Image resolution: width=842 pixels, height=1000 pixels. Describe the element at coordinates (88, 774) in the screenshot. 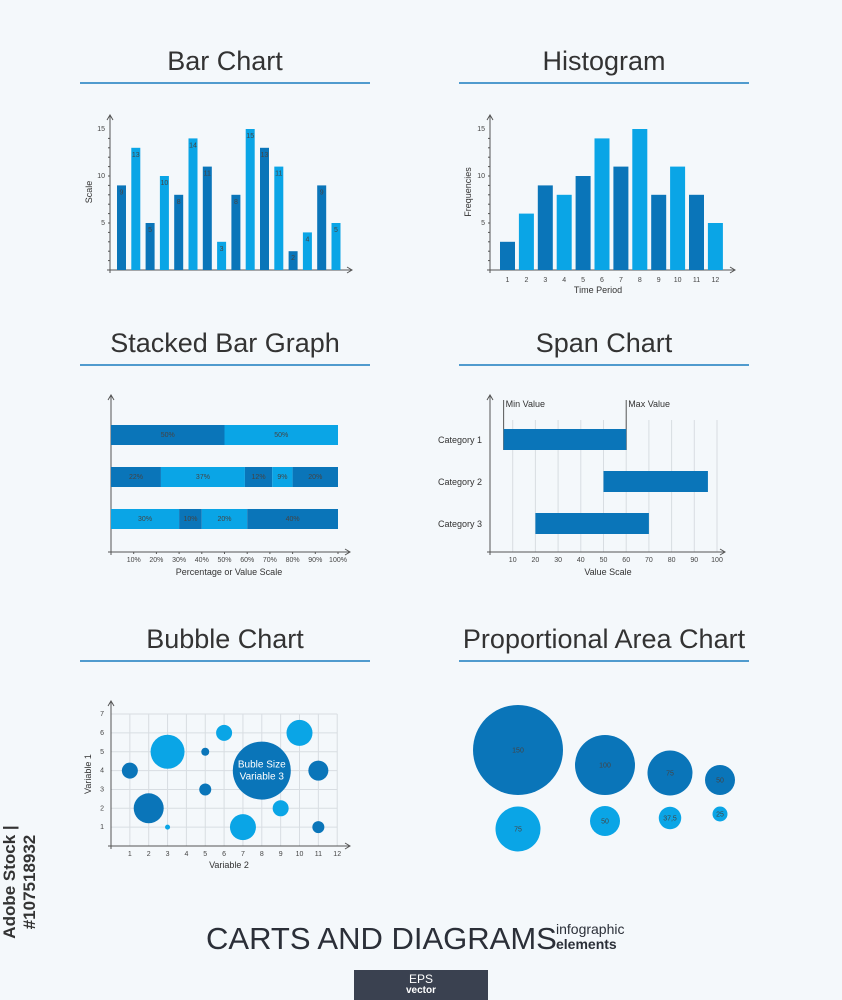

I see `y-axis-label: Variable 1` at that location.